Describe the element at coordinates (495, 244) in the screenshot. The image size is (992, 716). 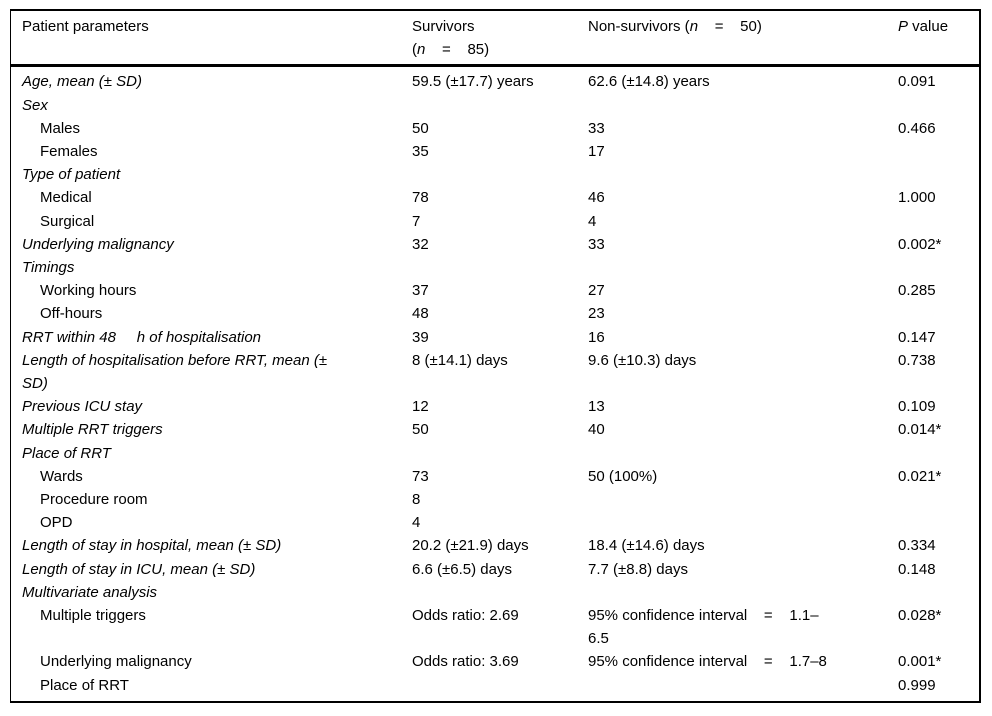
I see `table-row: Underlying malignancy 32 33 0.002*` at that location.